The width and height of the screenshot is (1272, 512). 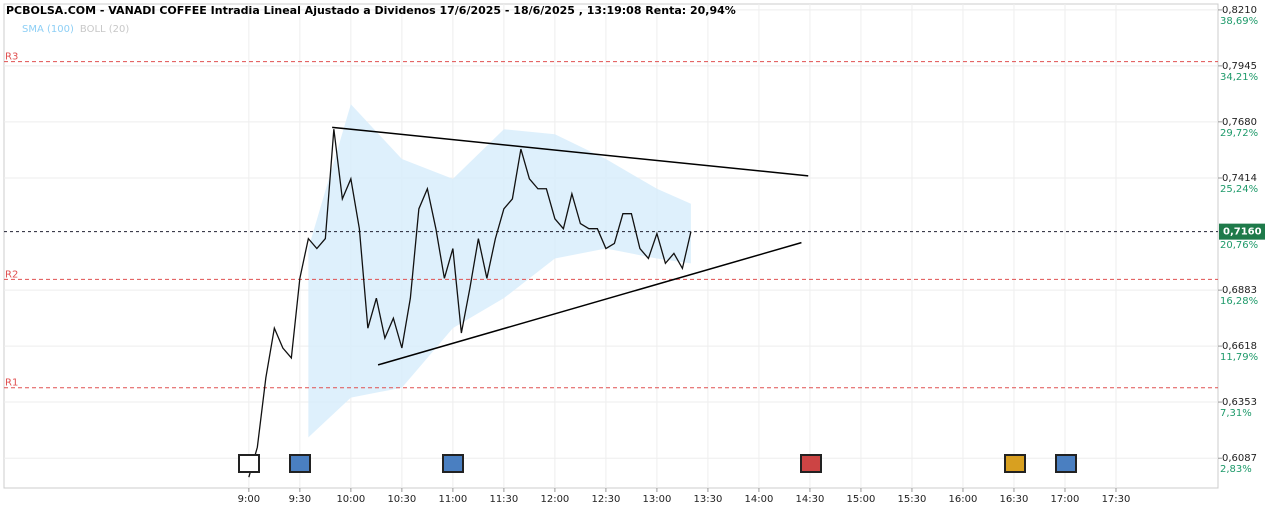 What do you see at coordinates (48, 29) in the screenshot?
I see `legend-entry: SMA (100)` at bounding box center [48, 29].